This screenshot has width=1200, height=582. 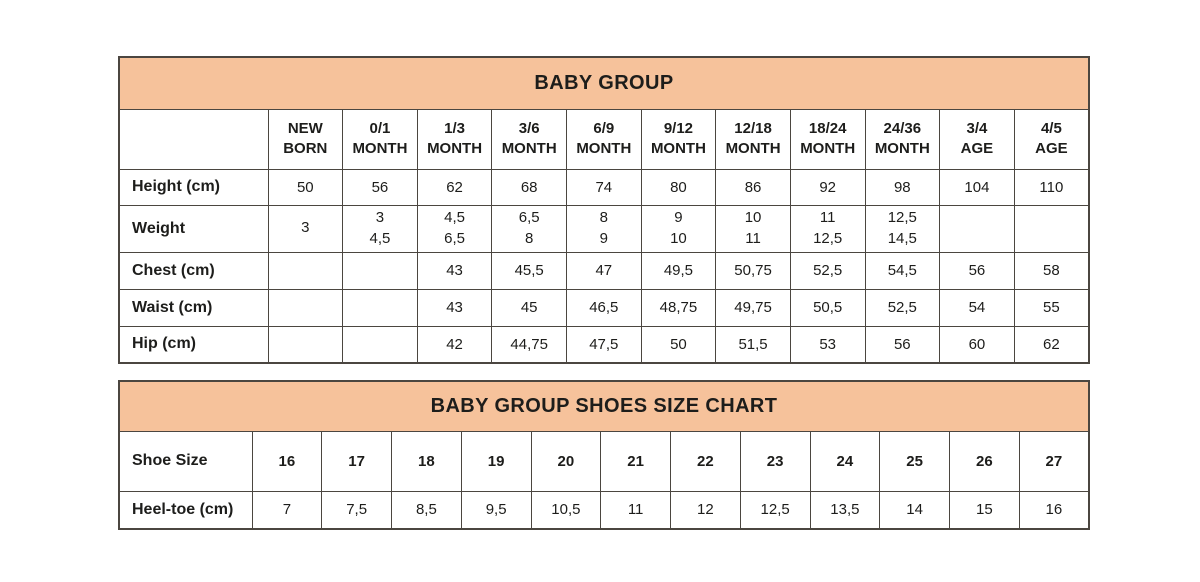 What do you see at coordinates (902, 270) in the screenshot?
I see `size-value-cell: 54,5` at bounding box center [902, 270].